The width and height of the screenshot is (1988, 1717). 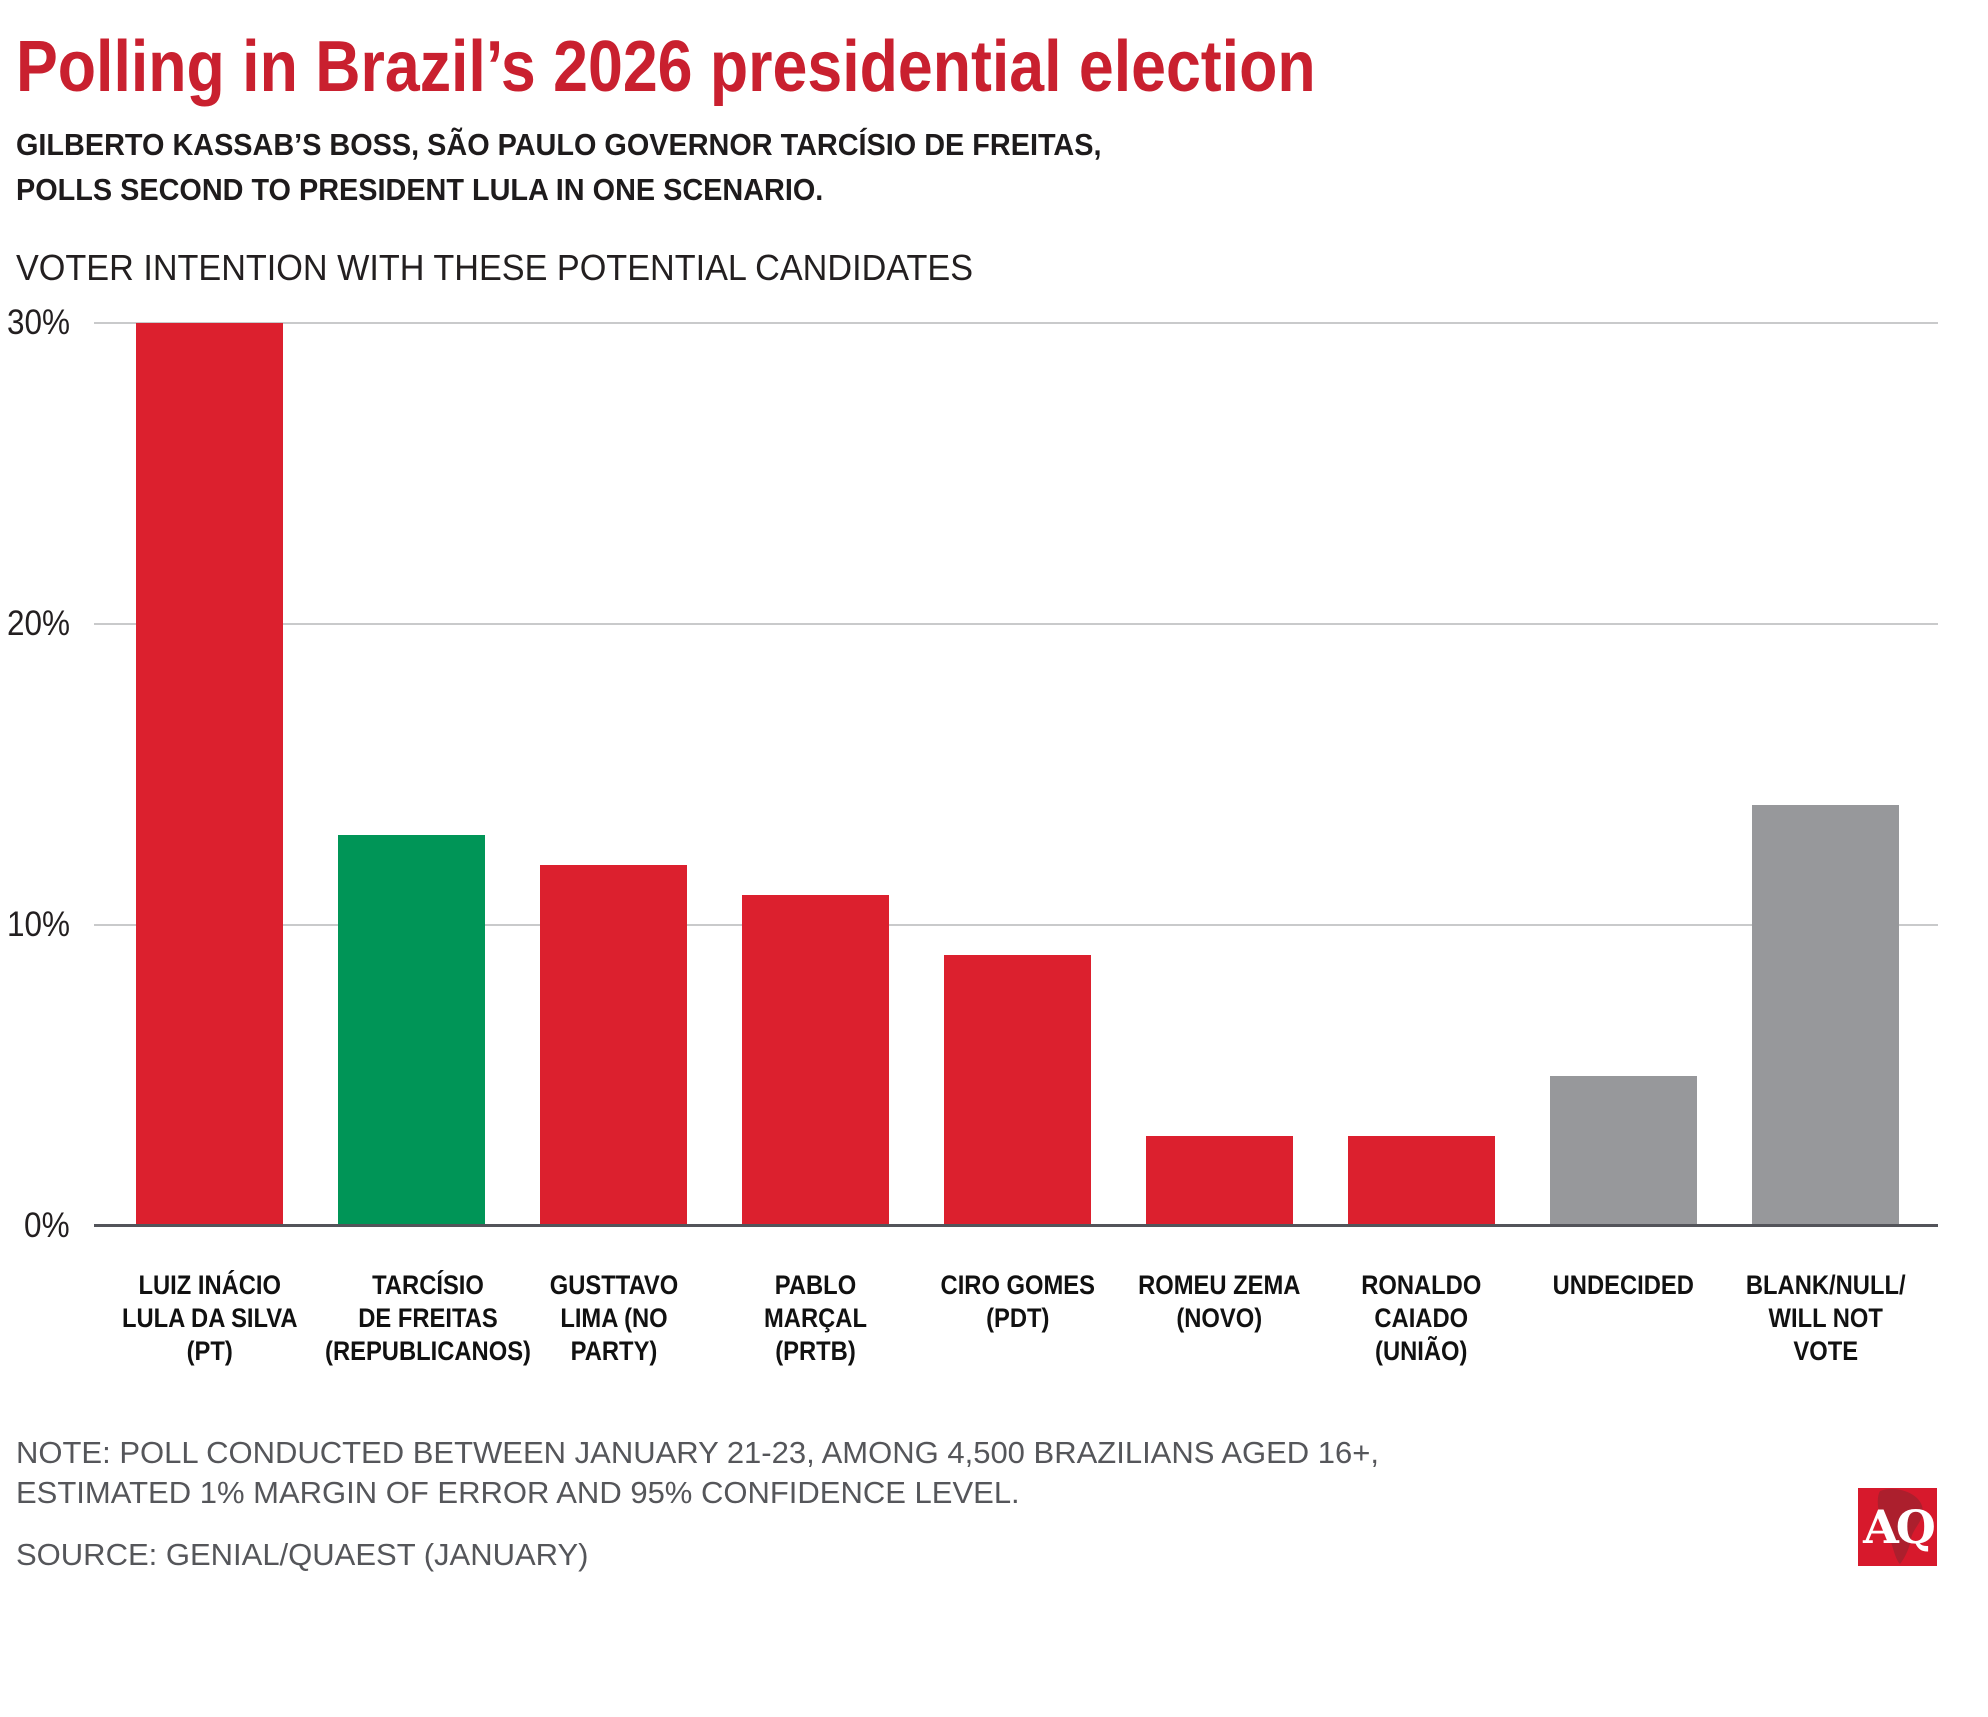 I want to click on category-label-undecided: UNDECIDED, so click(x=1623, y=1285).